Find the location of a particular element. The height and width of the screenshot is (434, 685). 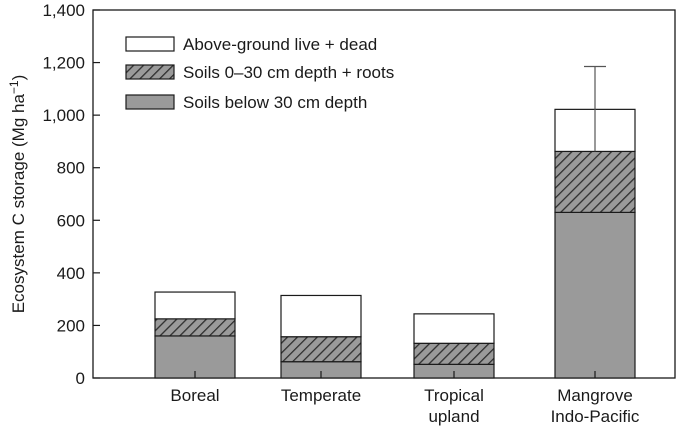

x-category-label: Boreal is located at coordinates (194, 395).